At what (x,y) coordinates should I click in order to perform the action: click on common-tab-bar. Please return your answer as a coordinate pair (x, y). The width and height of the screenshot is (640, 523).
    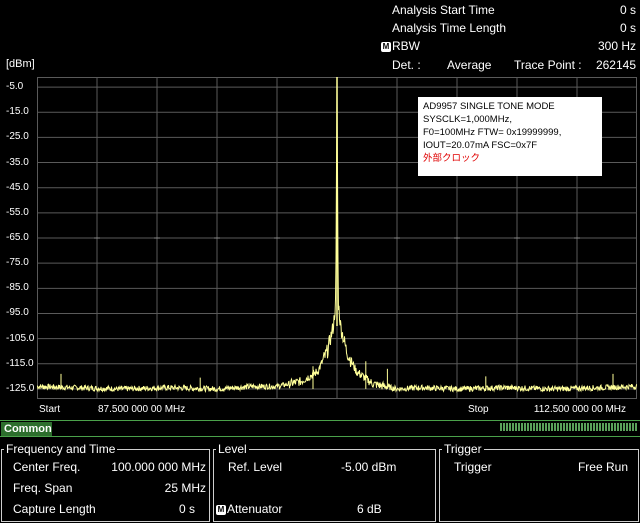
    Looking at the image, I should click on (320, 428).